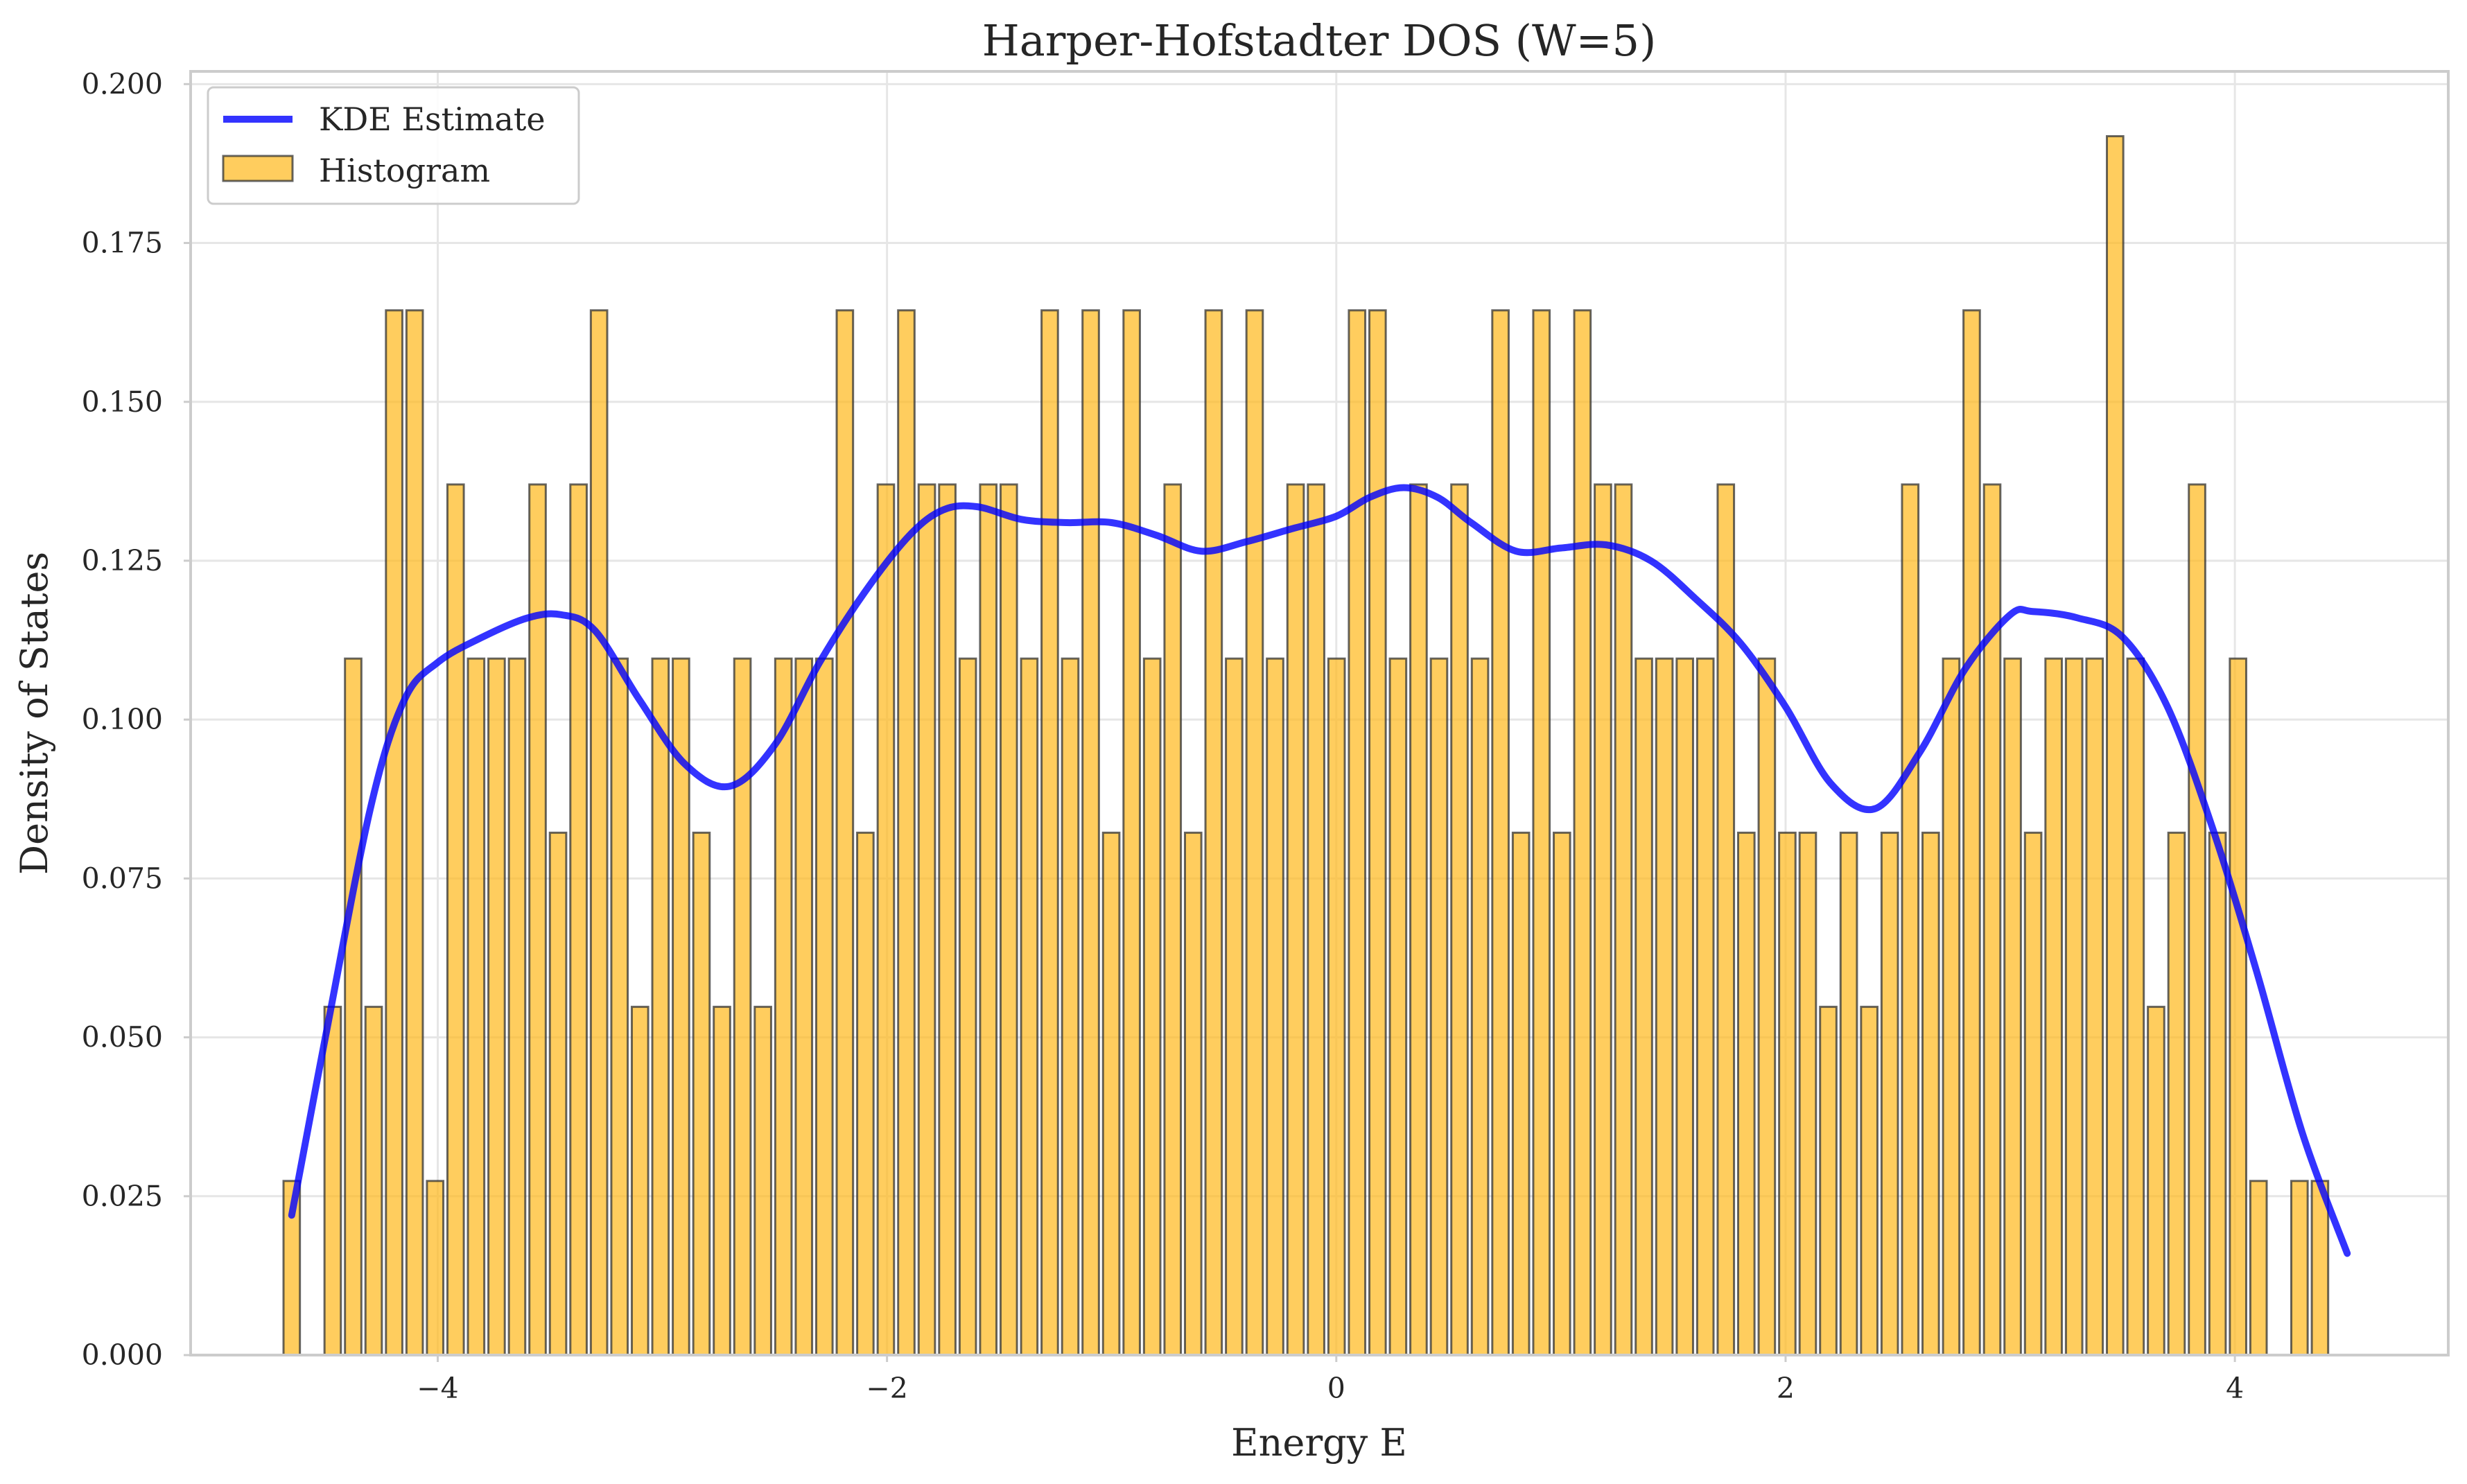 This screenshot has width=2467, height=1484. What do you see at coordinates (433, 119) in the screenshot?
I see `legend-kde-label: KDE Estimate` at bounding box center [433, 119].